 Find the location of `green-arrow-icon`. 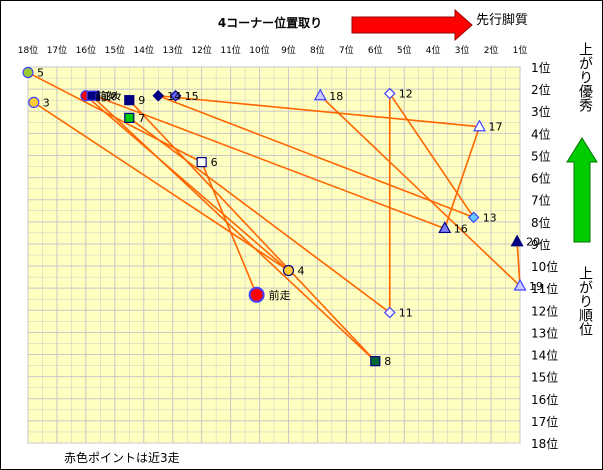

green-arrow-icon is located at coordinates (582, 190).